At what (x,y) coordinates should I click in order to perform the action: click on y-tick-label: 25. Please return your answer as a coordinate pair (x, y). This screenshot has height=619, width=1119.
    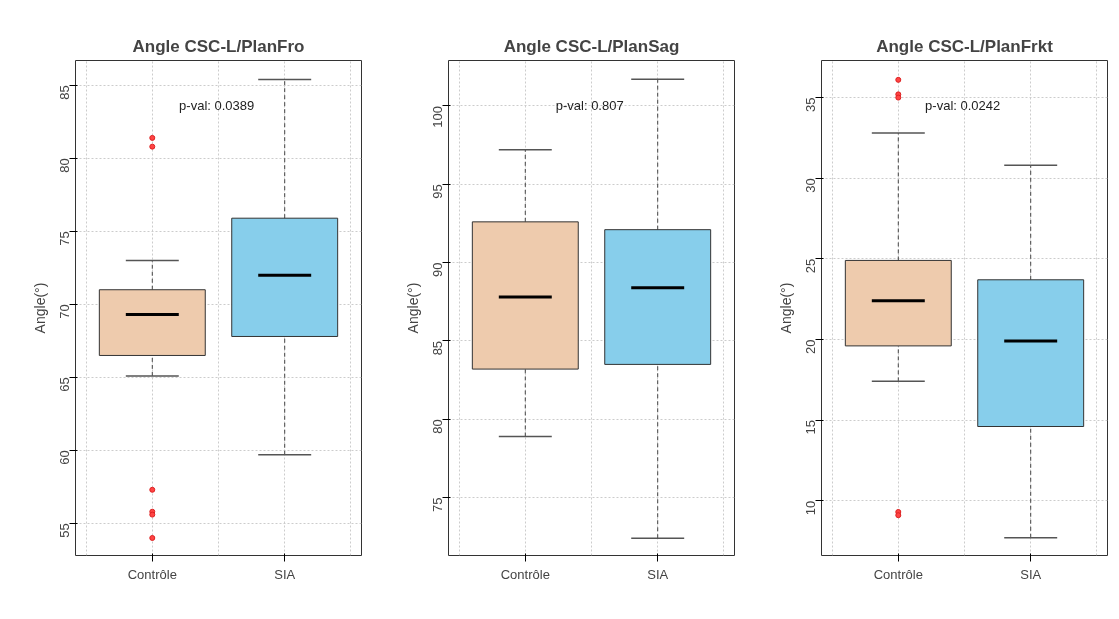
    Looking at the image, I should click on (810, 266).